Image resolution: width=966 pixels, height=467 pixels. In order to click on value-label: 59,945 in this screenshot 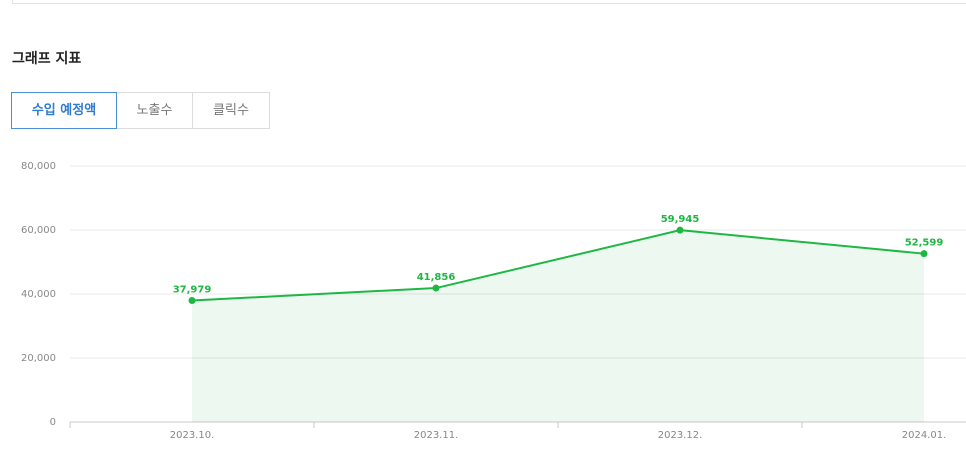, I will do `click(680, 219)`.